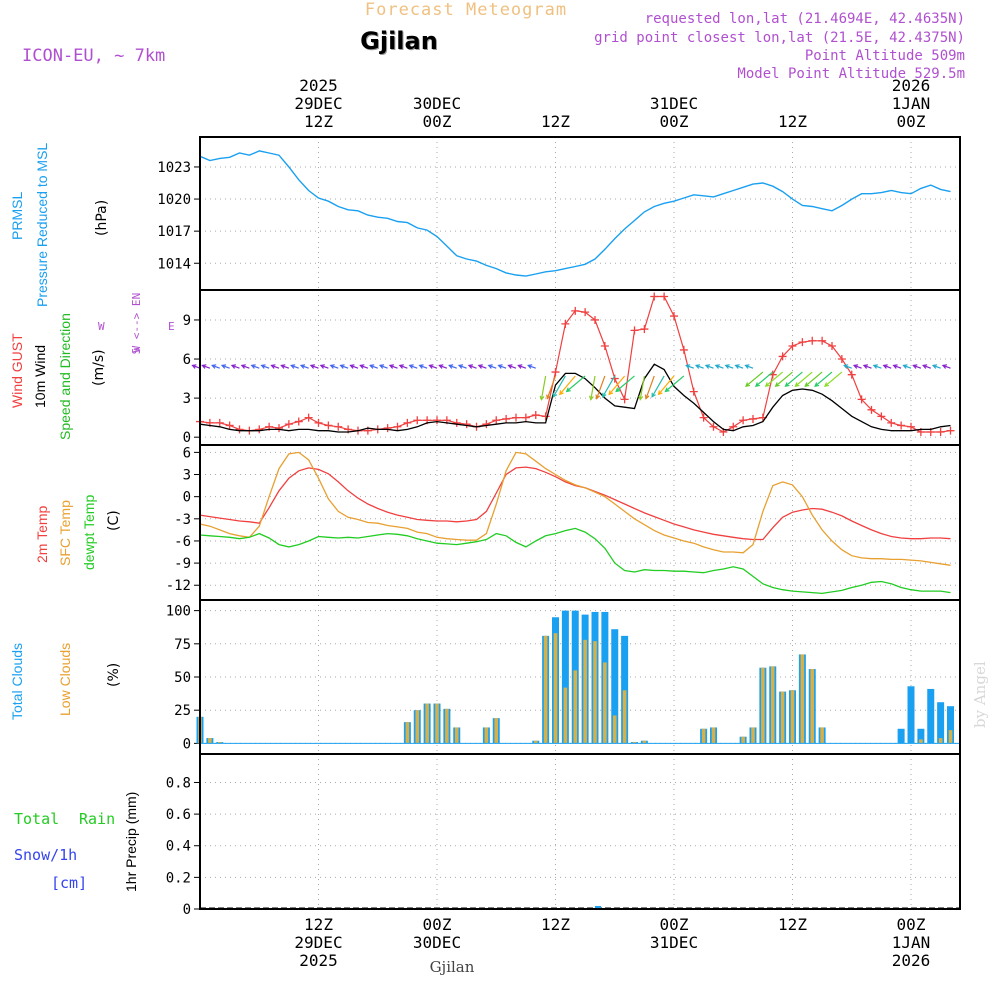 Image resolution: width=1000 pixels, height=1000 pixels. Describe the element at coordinates (174, 232) in the screenshot. I see `ytick-label: 1017` at that location.